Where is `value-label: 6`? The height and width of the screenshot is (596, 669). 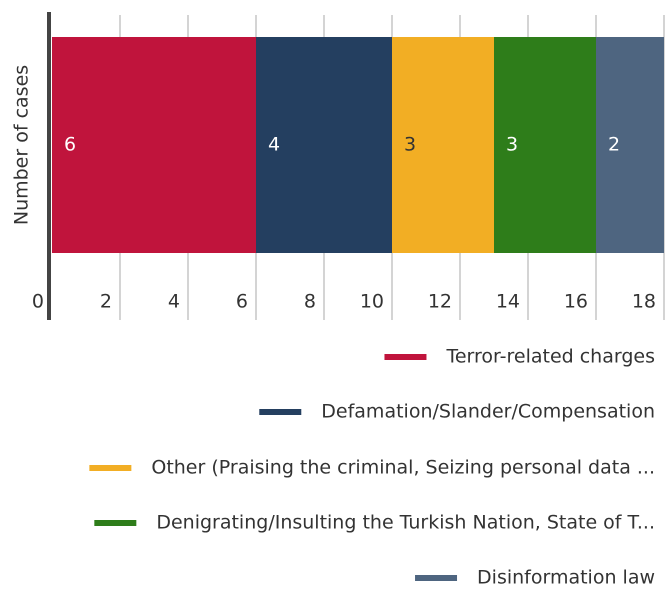 value-label: 6 is located at coordinates (70, 145).